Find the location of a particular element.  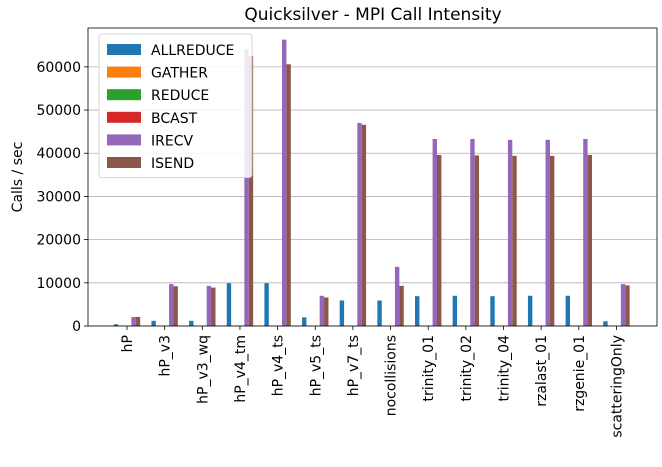

y-tick-label: 30000 is located at coordinates (58, 197).